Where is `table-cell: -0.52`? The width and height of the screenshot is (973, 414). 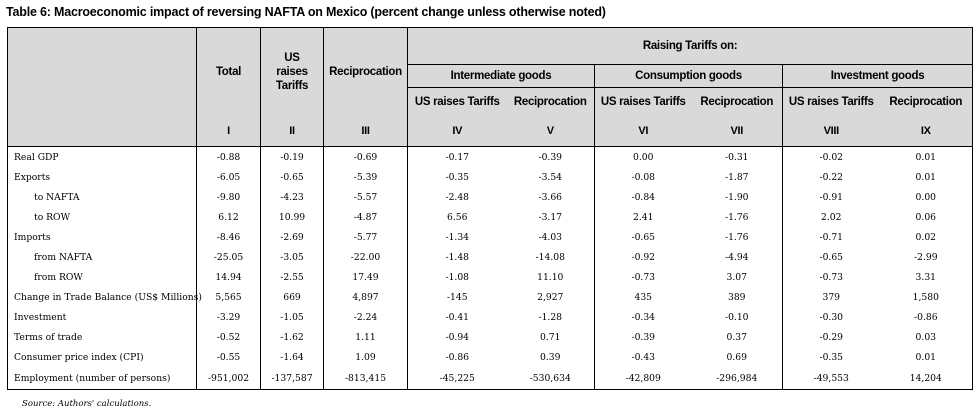 table-cell: -0.52 is located at coordinates (228, 337).